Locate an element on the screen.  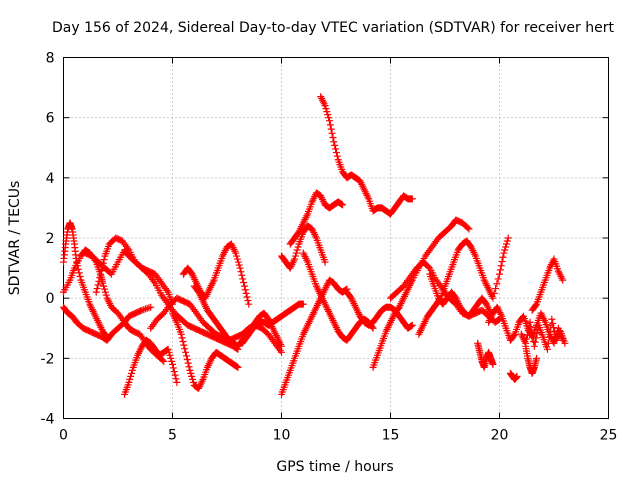
y-tick-label: 2 is located at coordinates (50, 239).